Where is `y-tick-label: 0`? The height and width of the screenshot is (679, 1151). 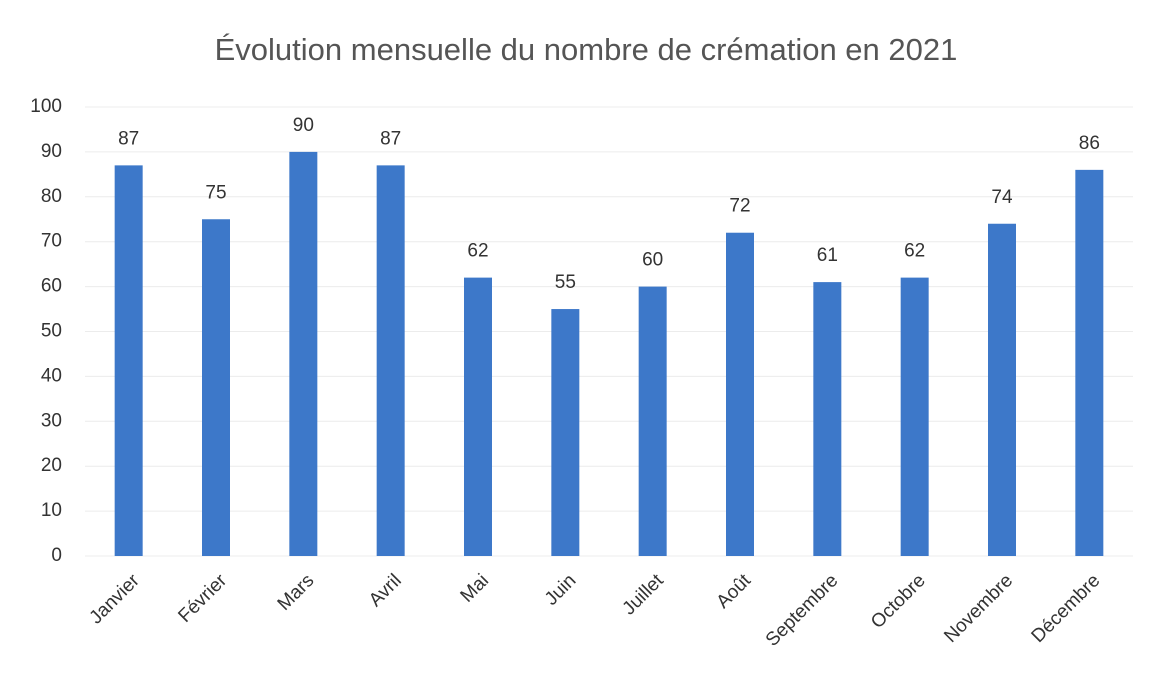 y-tick-label: 0 is located at coordinates (56, 555).